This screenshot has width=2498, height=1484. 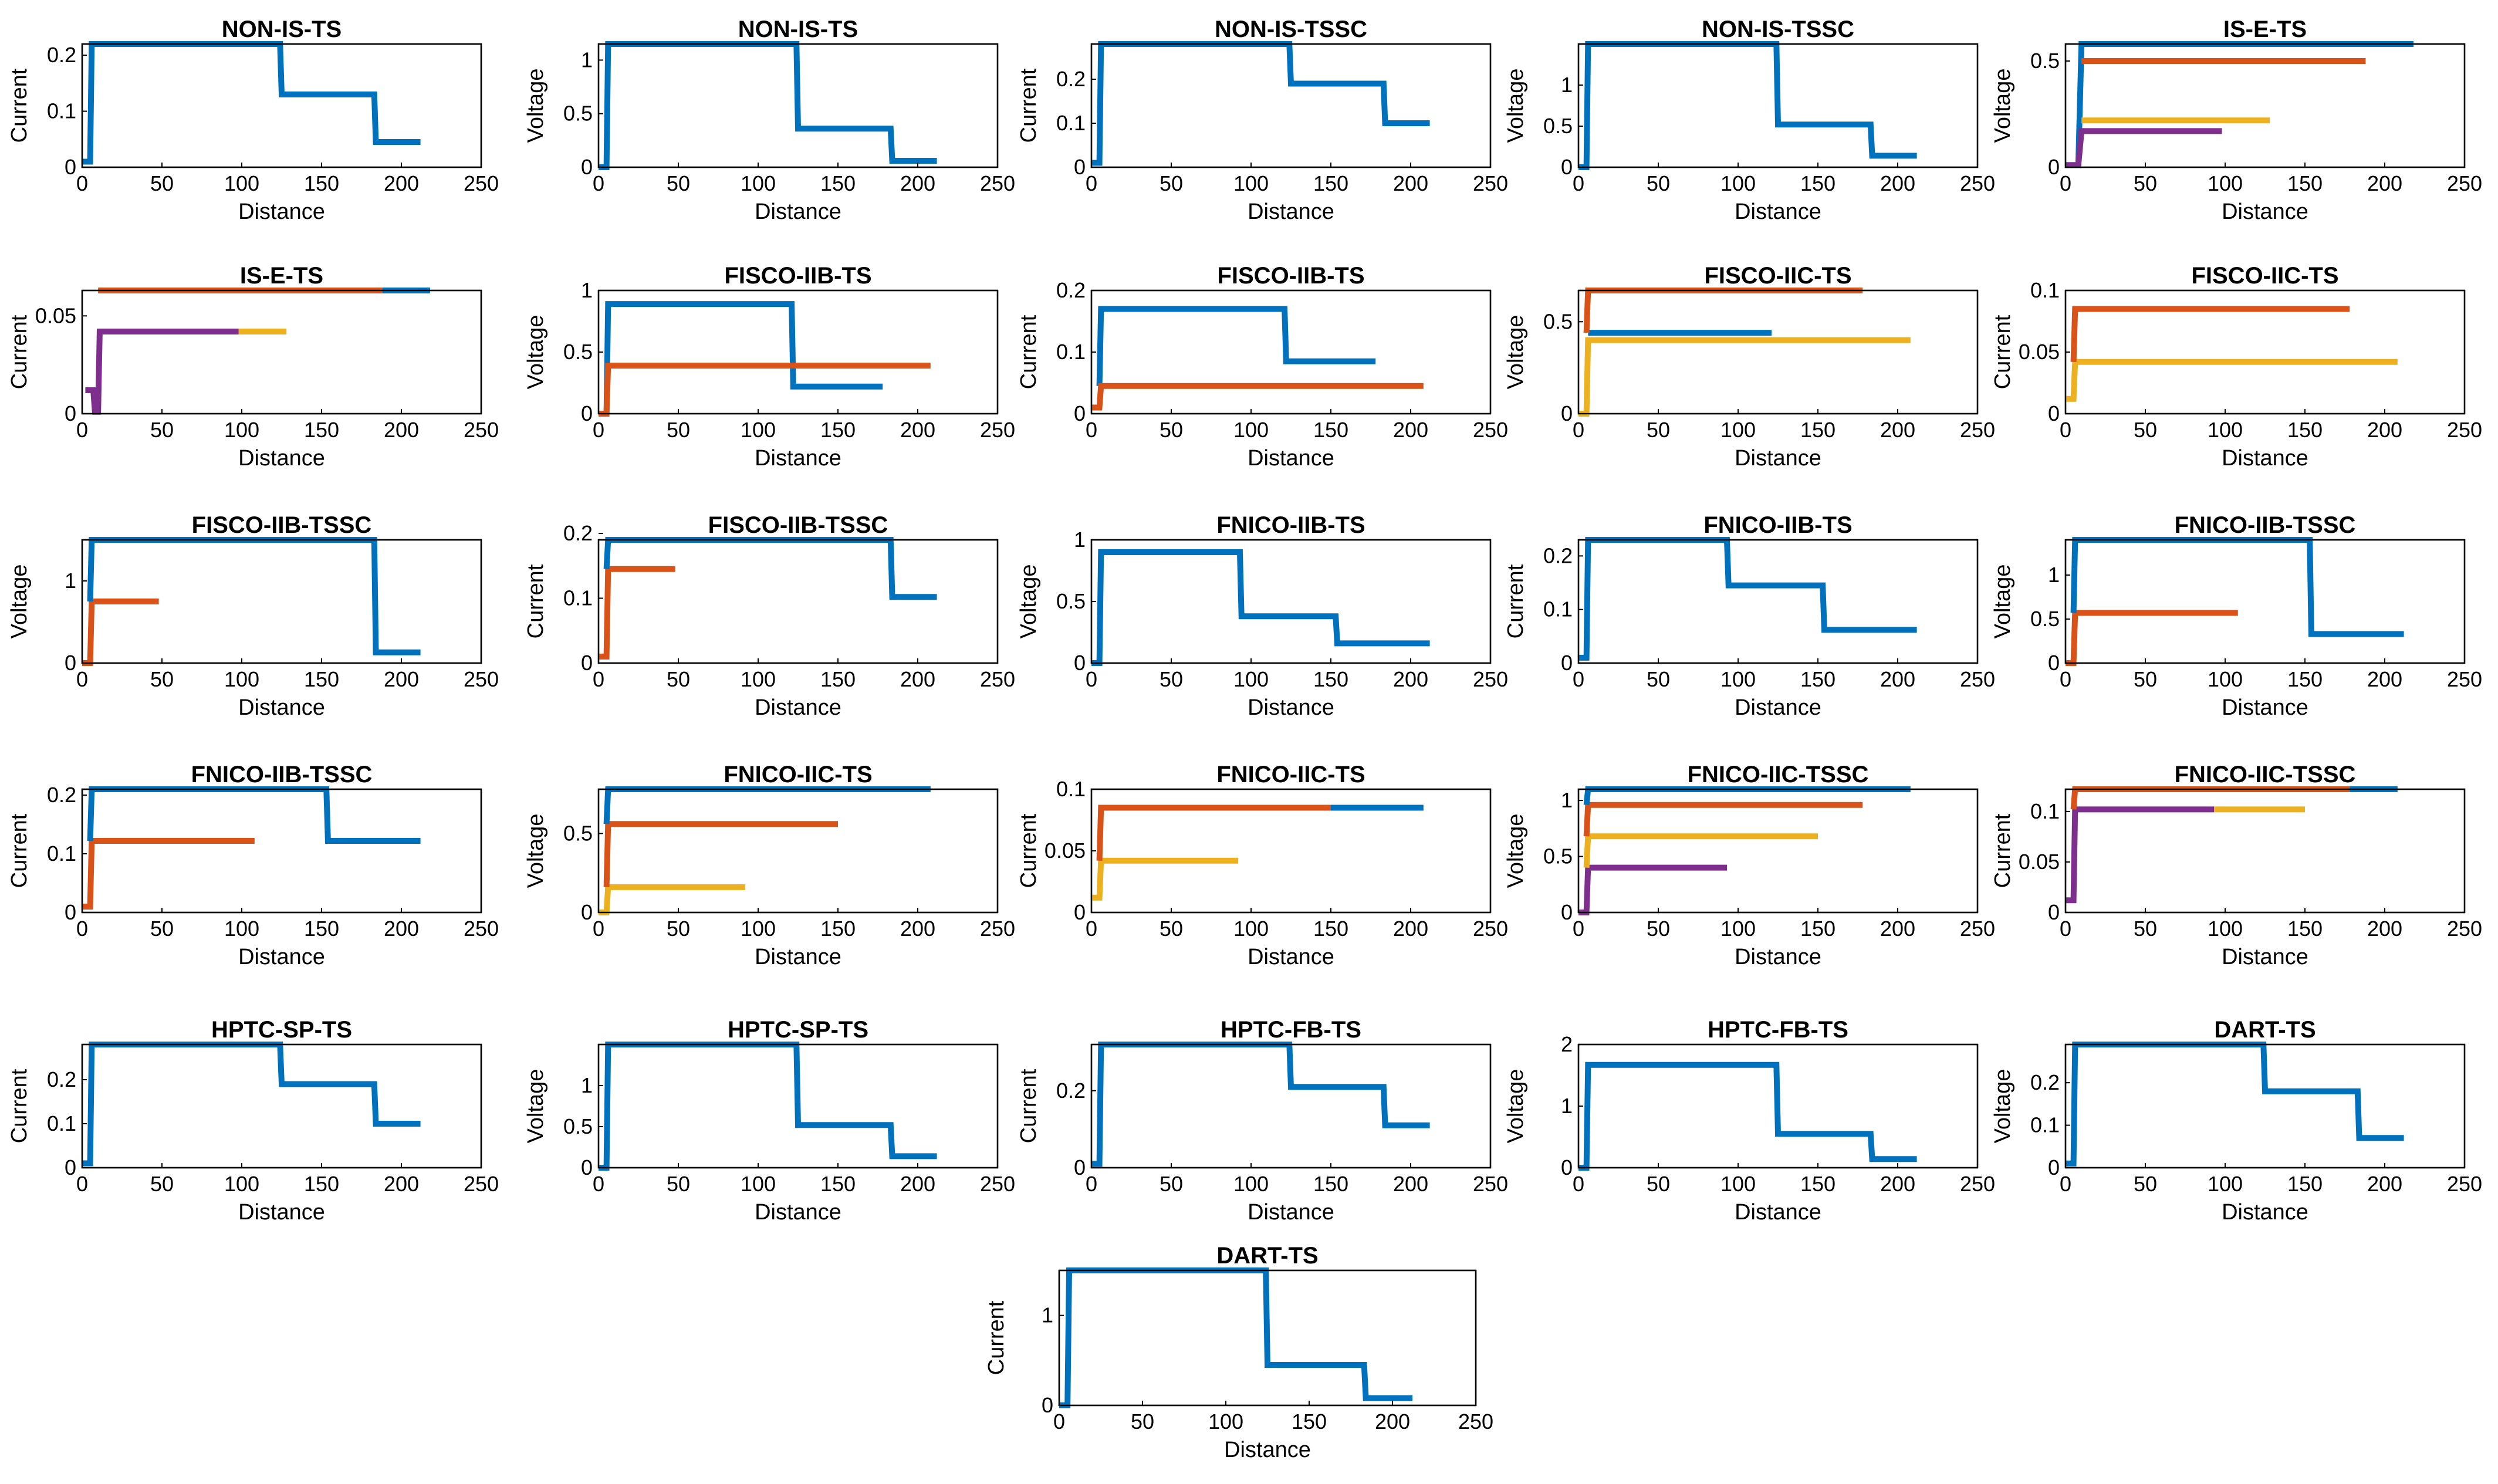 I want to click on chart-title: IS-E-TS, so click(x=2265, y=29).